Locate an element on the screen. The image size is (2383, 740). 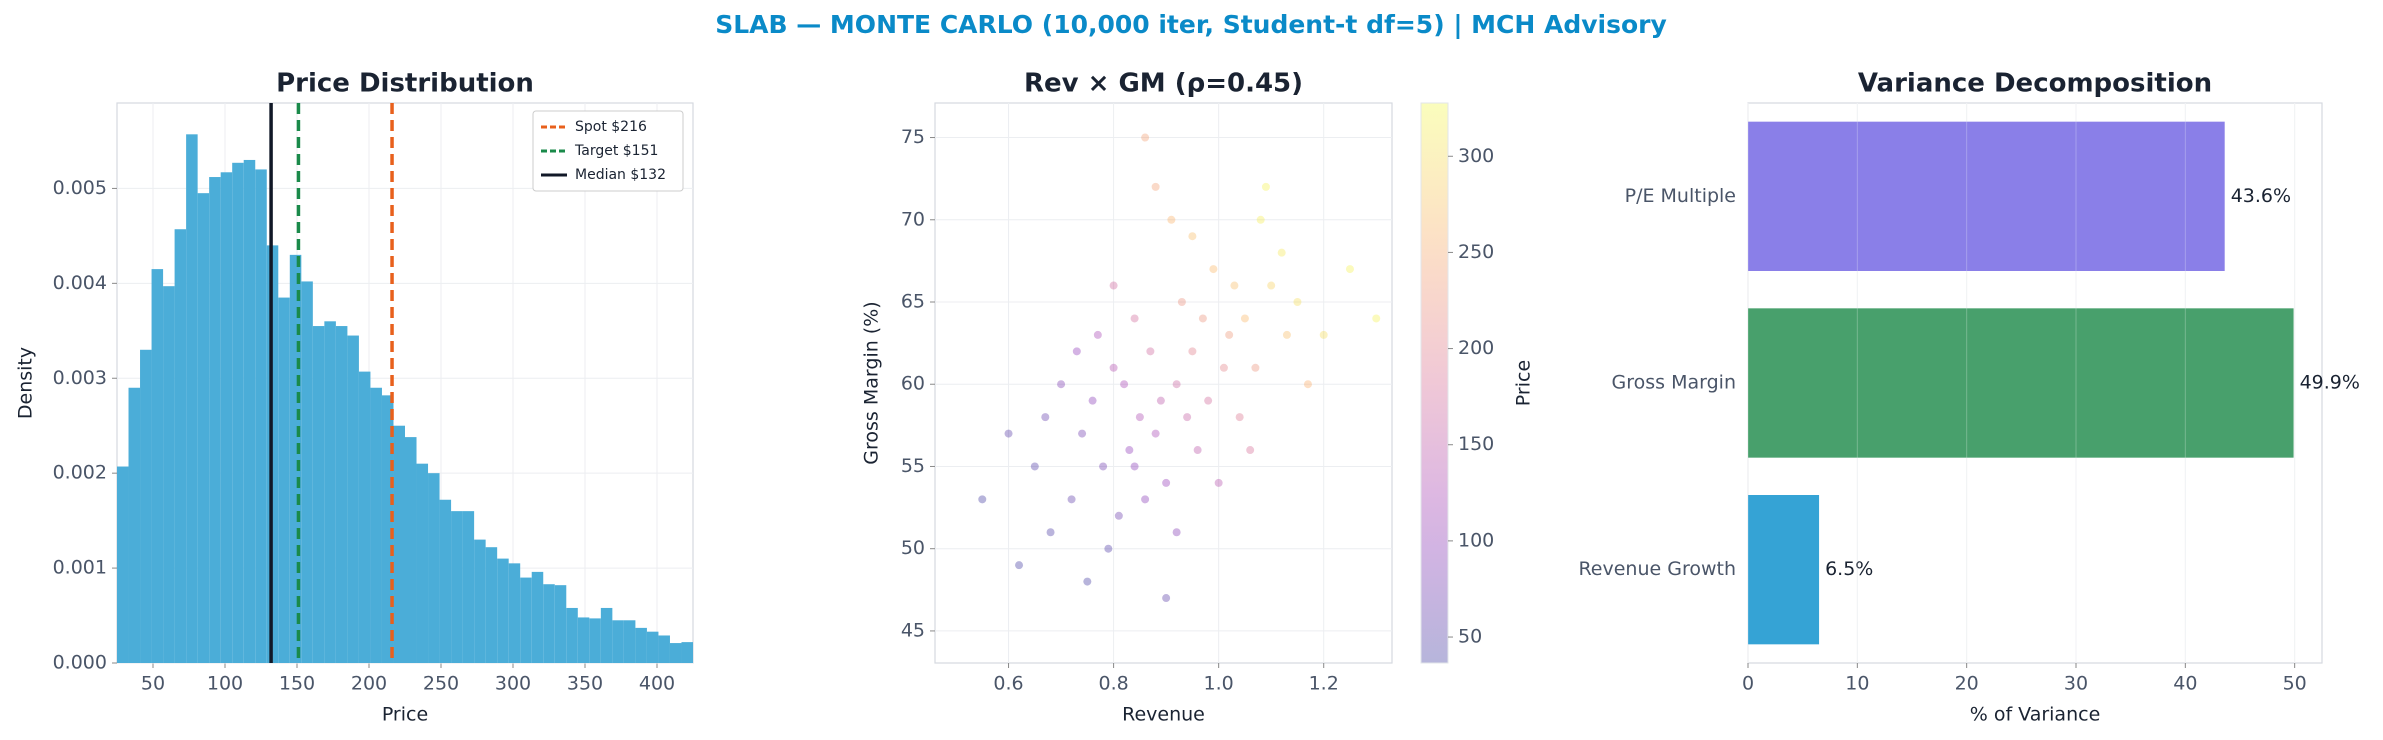
x-tick-label: 40 is located at coordinates (2185, 684).